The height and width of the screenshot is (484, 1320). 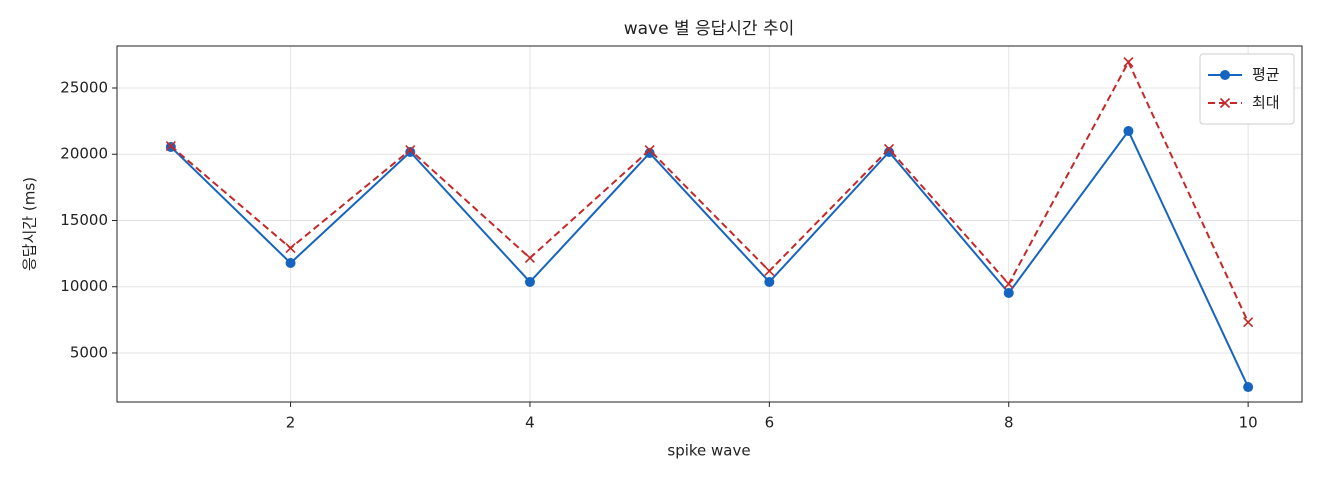 What do you see at coordinates (30, 224) in the screenshot?
I see `y-axis-label: 응답시간 (ms)` at bounding box center [30, 224].